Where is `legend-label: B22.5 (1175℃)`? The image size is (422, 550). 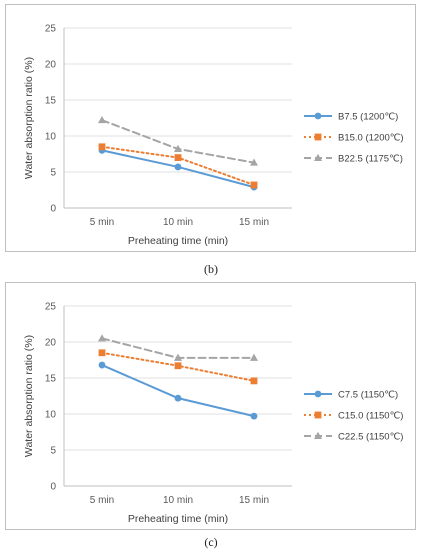
legend-label: B22.5 (1175℃) is located at coordinates (370, 159).